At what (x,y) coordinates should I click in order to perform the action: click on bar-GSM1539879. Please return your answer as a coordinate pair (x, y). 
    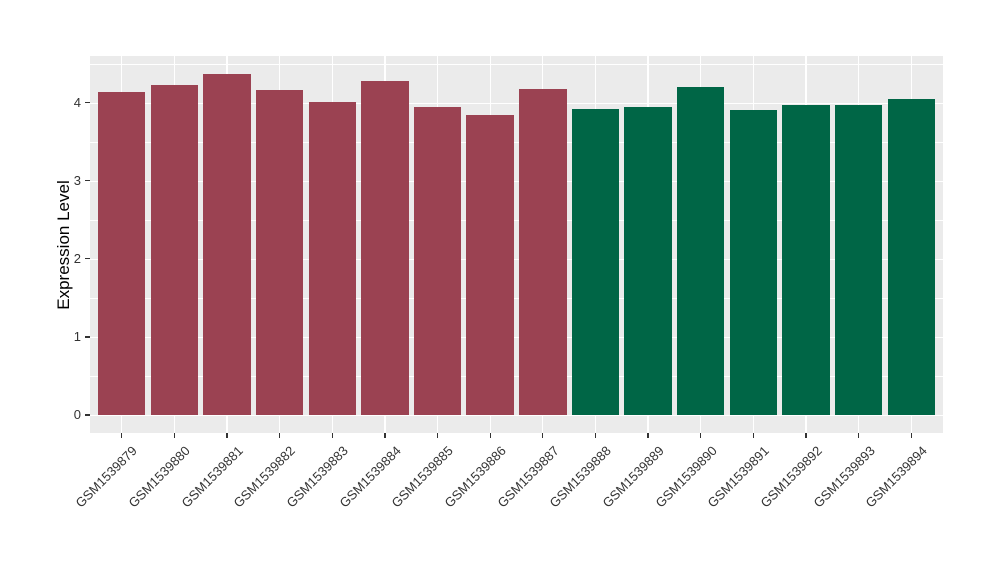
    Looking at the image, I should click on (121, 253).